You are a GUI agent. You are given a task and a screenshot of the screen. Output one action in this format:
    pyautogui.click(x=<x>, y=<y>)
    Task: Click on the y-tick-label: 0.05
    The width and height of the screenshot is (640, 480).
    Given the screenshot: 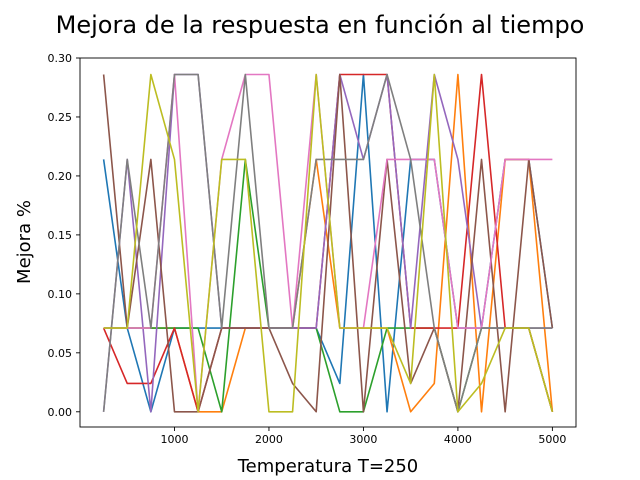 What is the action you would take?
    pyautogui.click(x=60, y=353)
    